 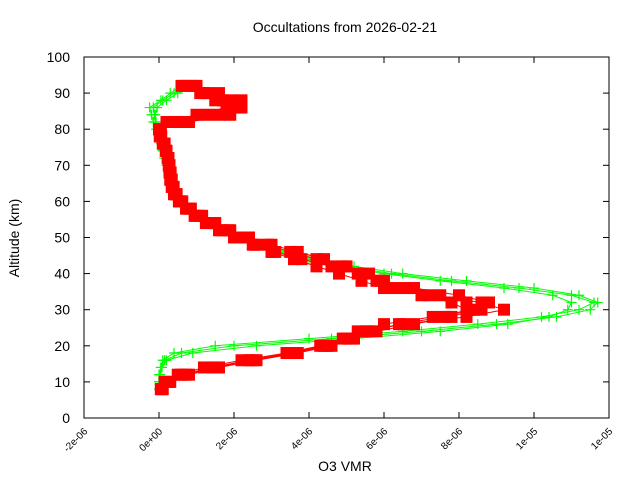 I want to click on y-tick-label: 50, so click(x=62, y=238).